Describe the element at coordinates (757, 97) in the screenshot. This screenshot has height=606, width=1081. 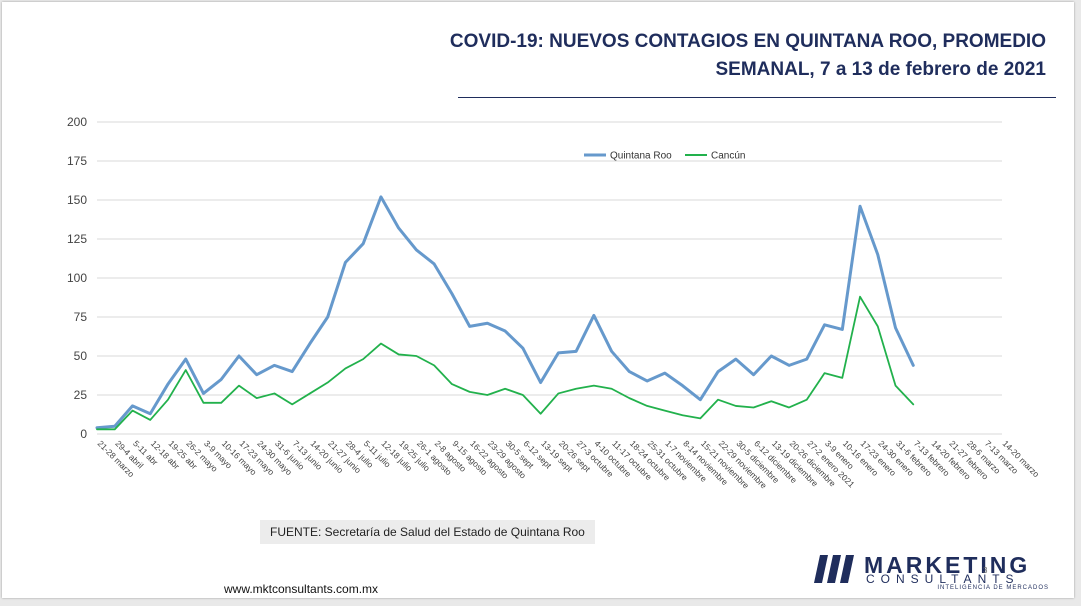
I see `title-divider` at that location.